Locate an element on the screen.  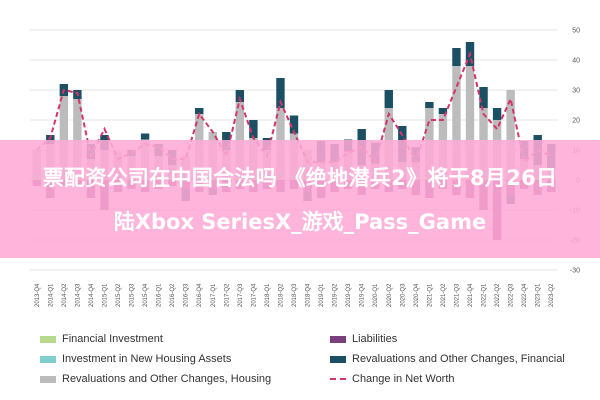
x-tick-label: 2019-Q3 is located at coordinates (349, 295).